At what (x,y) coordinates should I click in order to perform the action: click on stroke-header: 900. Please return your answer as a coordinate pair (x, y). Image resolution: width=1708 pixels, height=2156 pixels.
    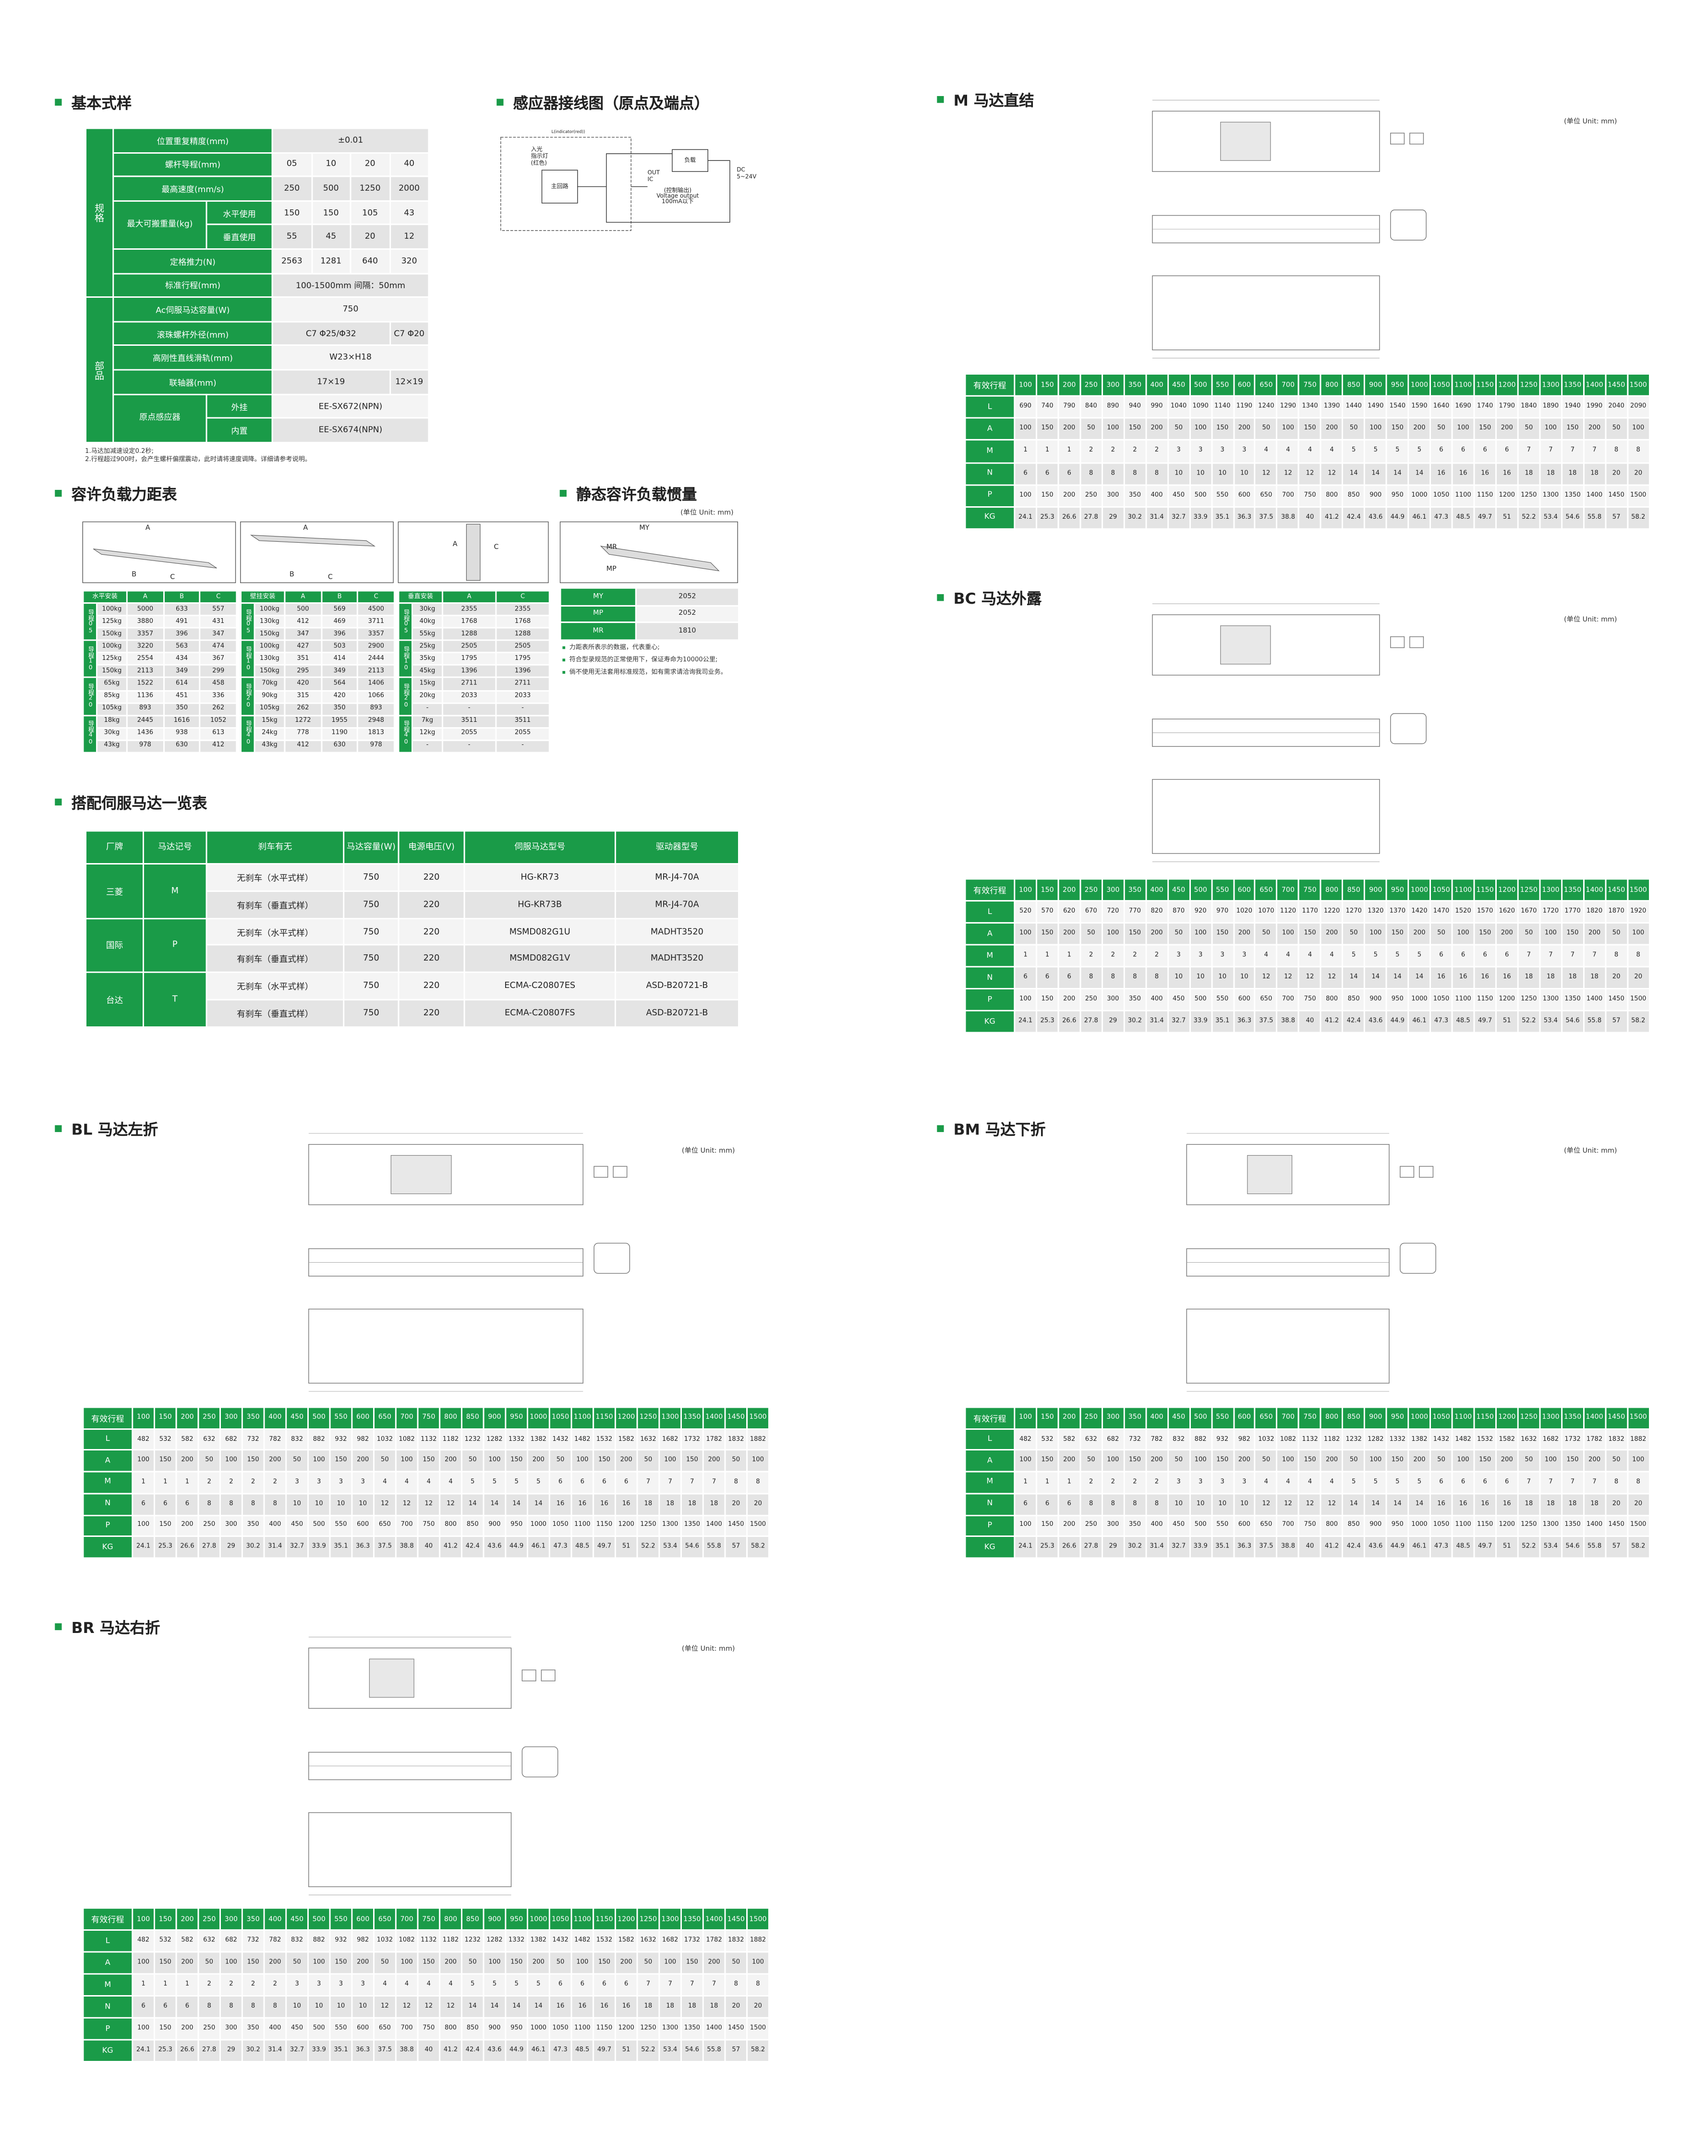
    Looking at the image, I should click on (495, 1418).